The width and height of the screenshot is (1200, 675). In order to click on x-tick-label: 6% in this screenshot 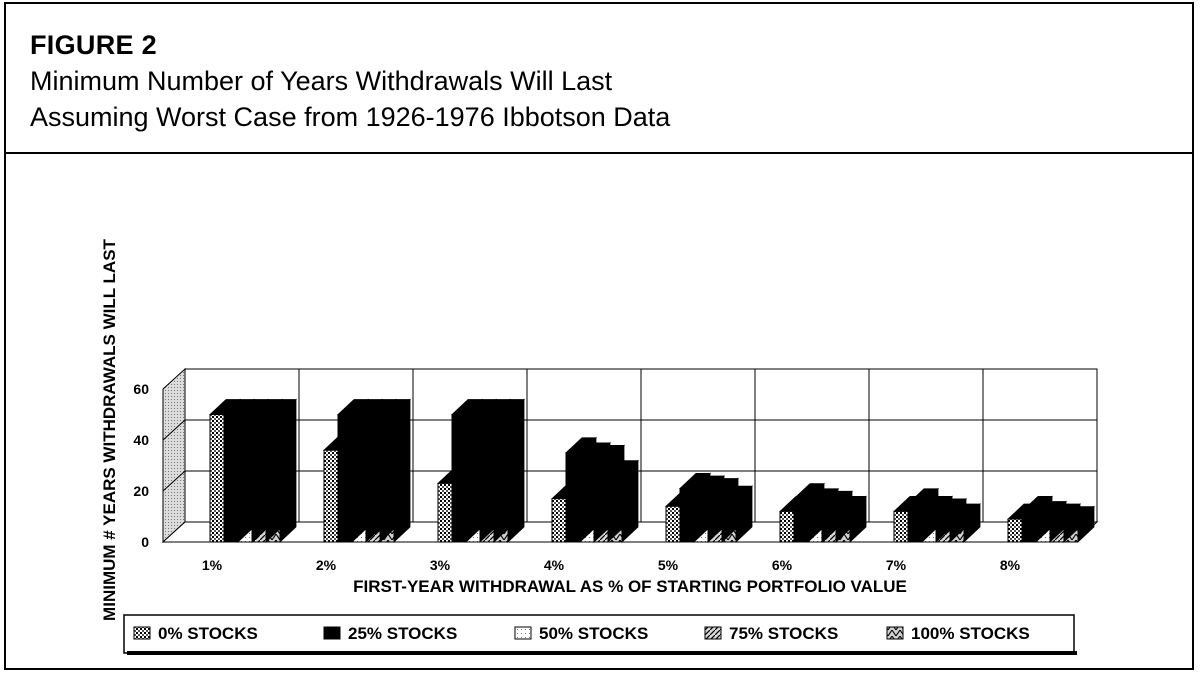, I will do `click(782, 565)`.